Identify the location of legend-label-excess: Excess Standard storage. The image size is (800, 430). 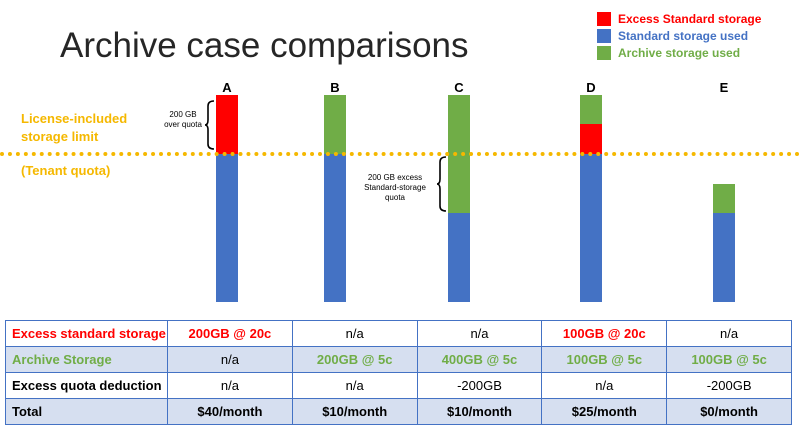
(690, 19).